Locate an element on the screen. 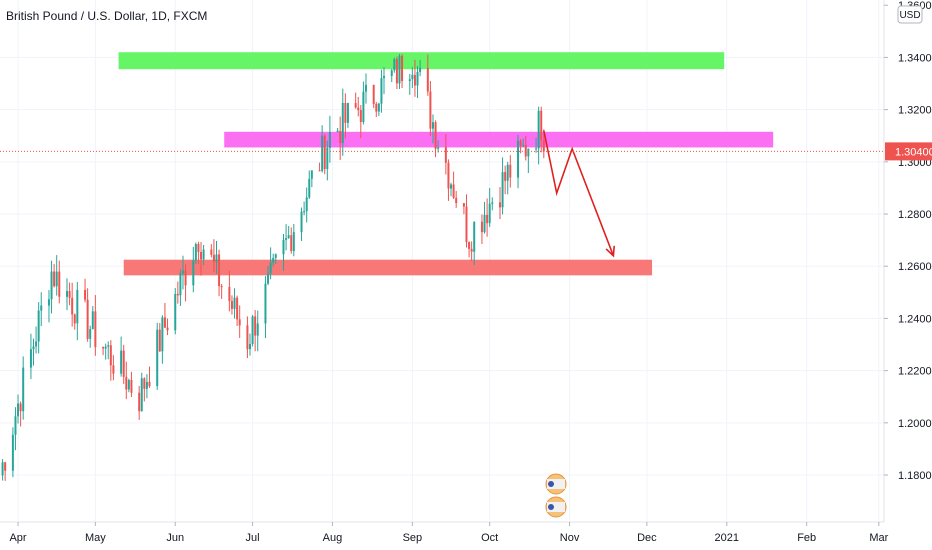  price-tick-label: 1.34000 is located at coordinates (915, 58).